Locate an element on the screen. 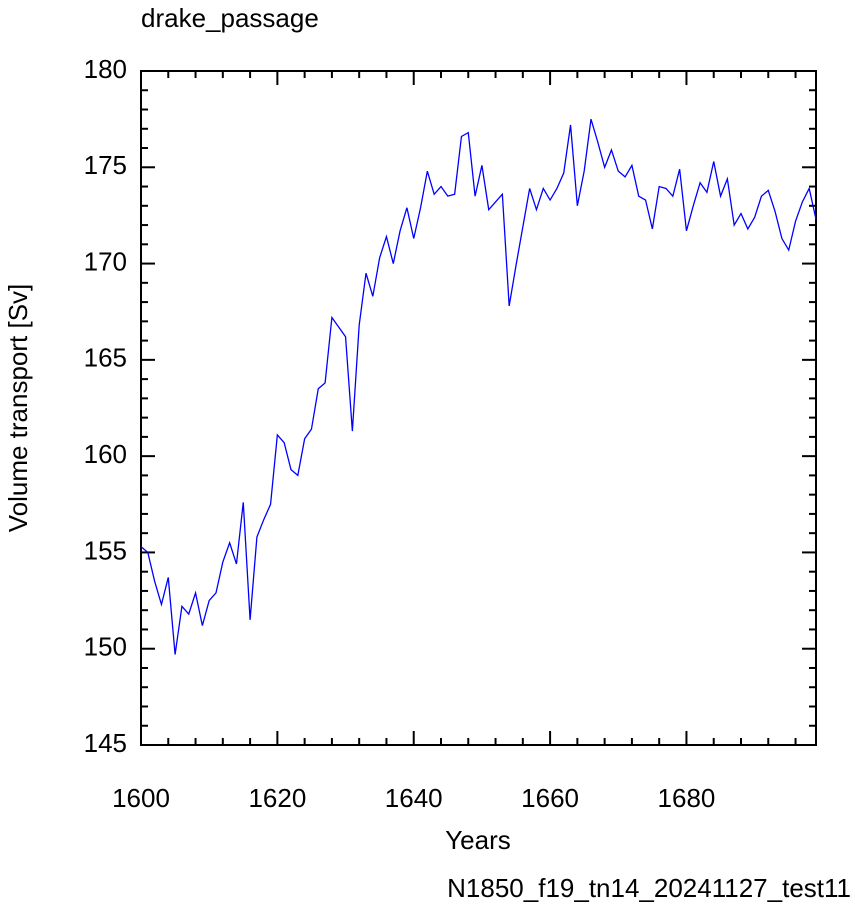 Image resolution: width=855 pixels, height=912 pixels. y-tick-label: 170 is located at coordinates (105, 261).